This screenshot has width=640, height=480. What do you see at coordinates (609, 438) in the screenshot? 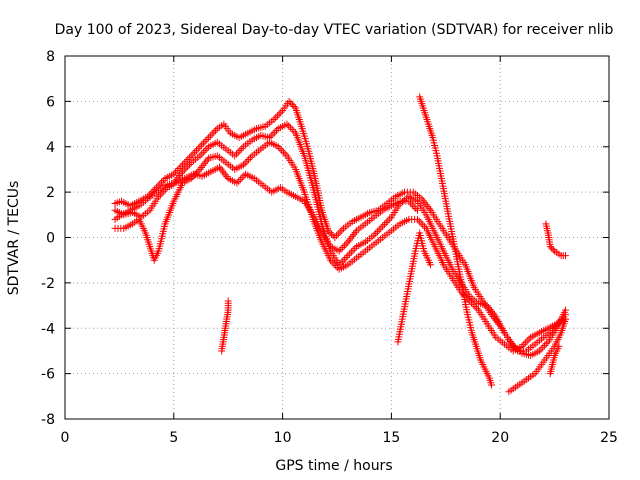
I see `x-tick-label: 25` at bounding box center [609, 438].